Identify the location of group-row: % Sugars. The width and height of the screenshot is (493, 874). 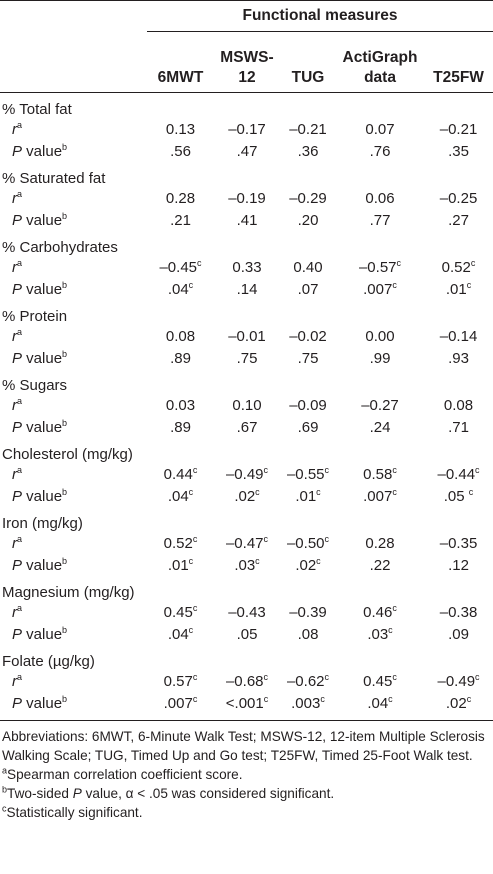
(246, 381).